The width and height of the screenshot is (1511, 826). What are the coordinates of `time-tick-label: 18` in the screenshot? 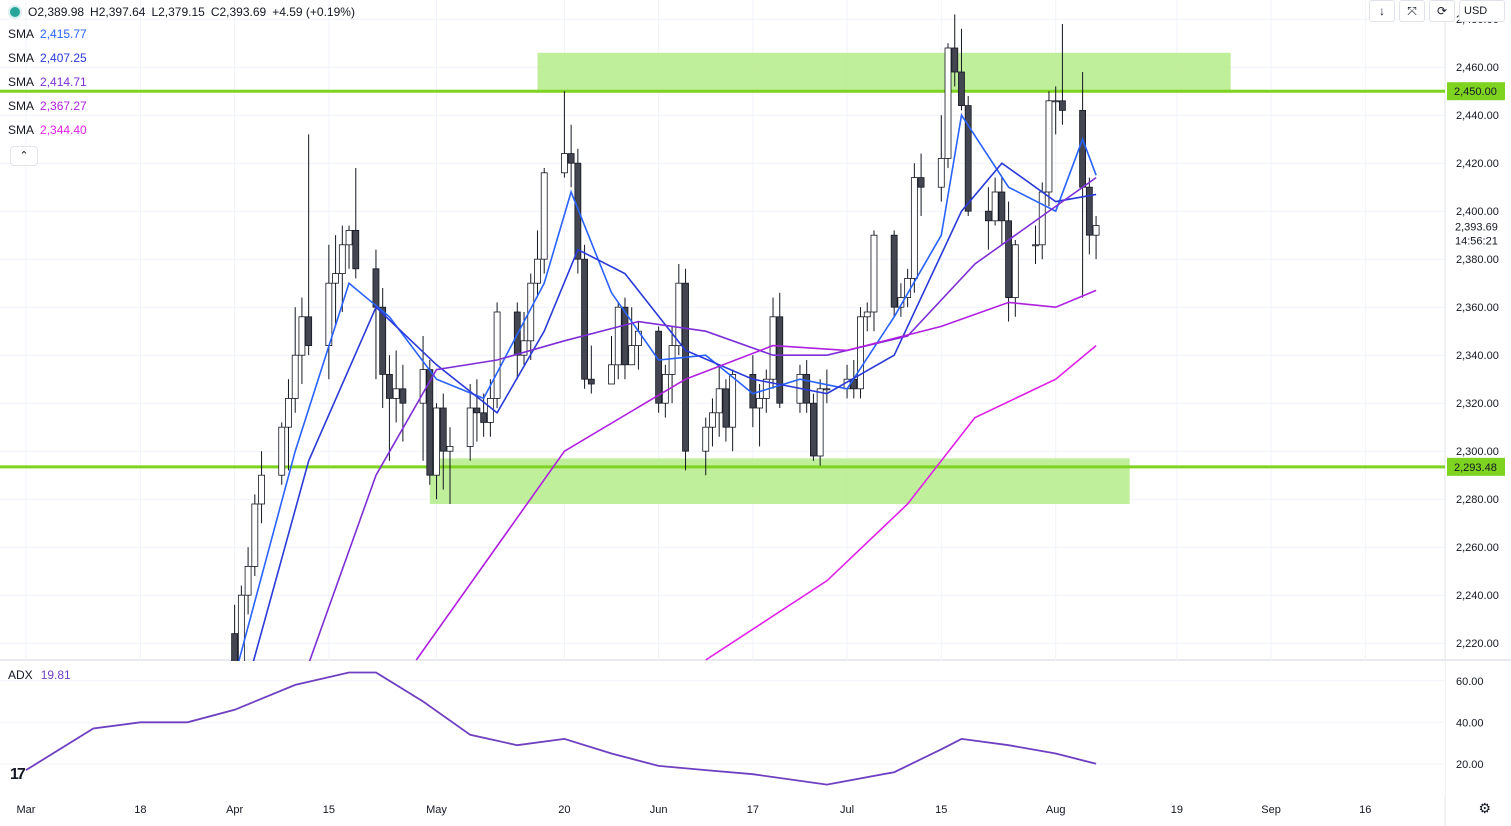 It's located at (140, 810).